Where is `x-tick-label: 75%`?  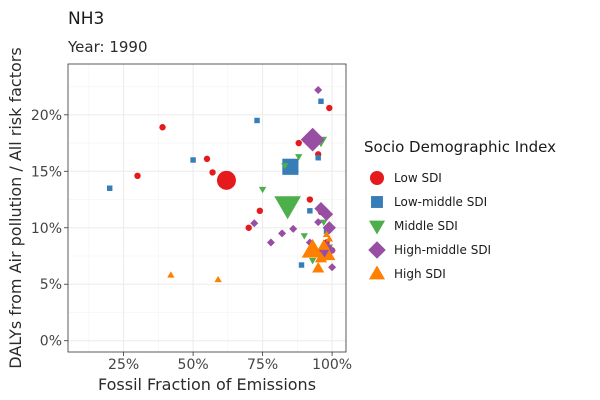 x-tick-label: 75% is located at coordinates (262, 365).